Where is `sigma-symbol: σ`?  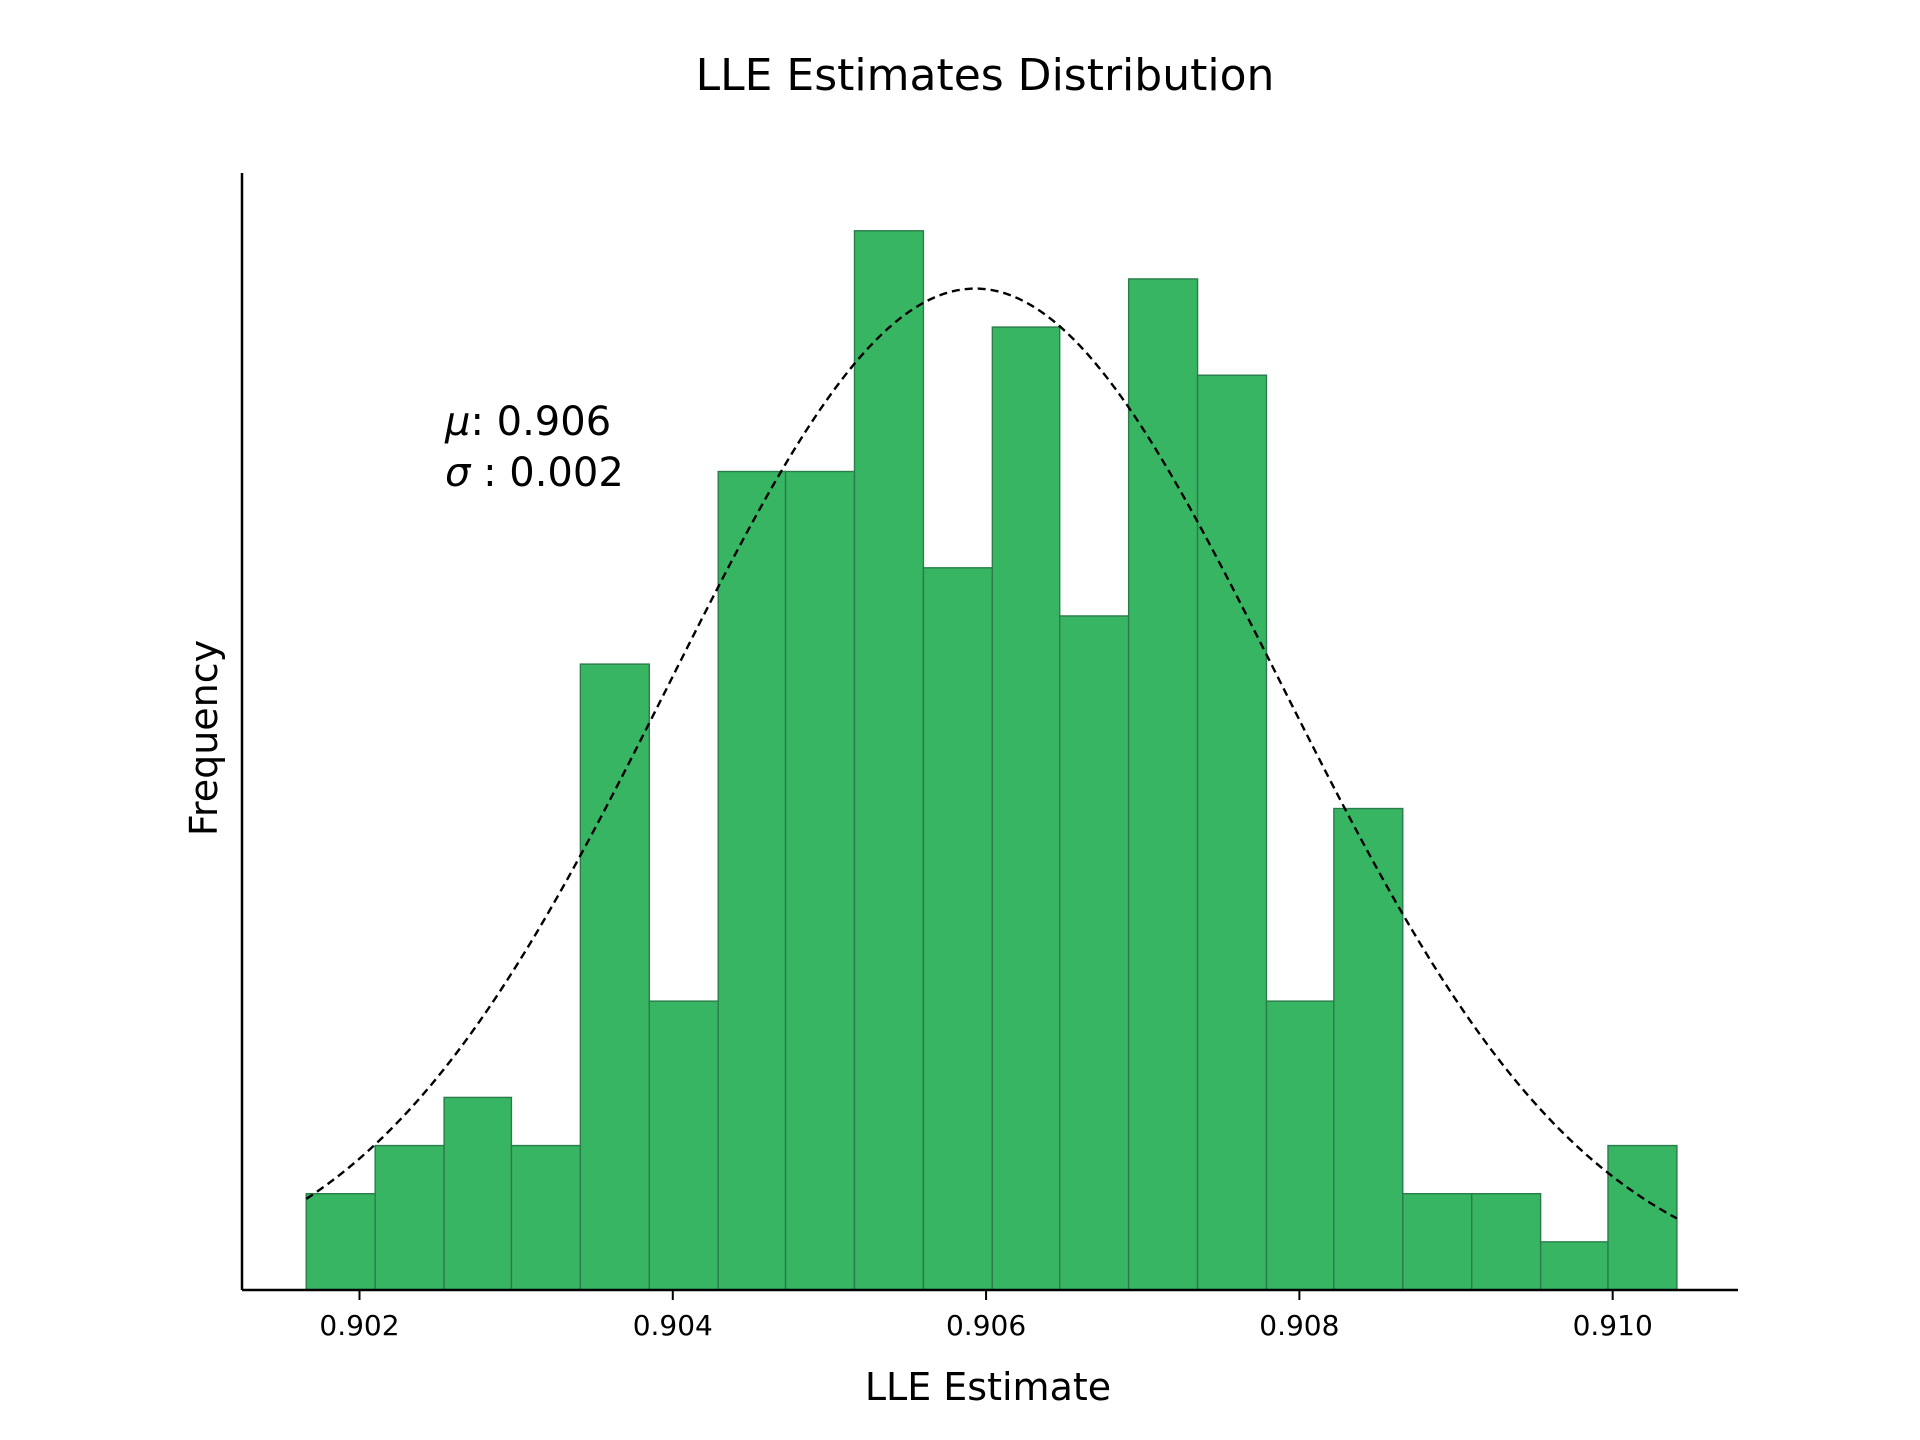
sigma-symbol: σ is located at coordinates (458, 473).